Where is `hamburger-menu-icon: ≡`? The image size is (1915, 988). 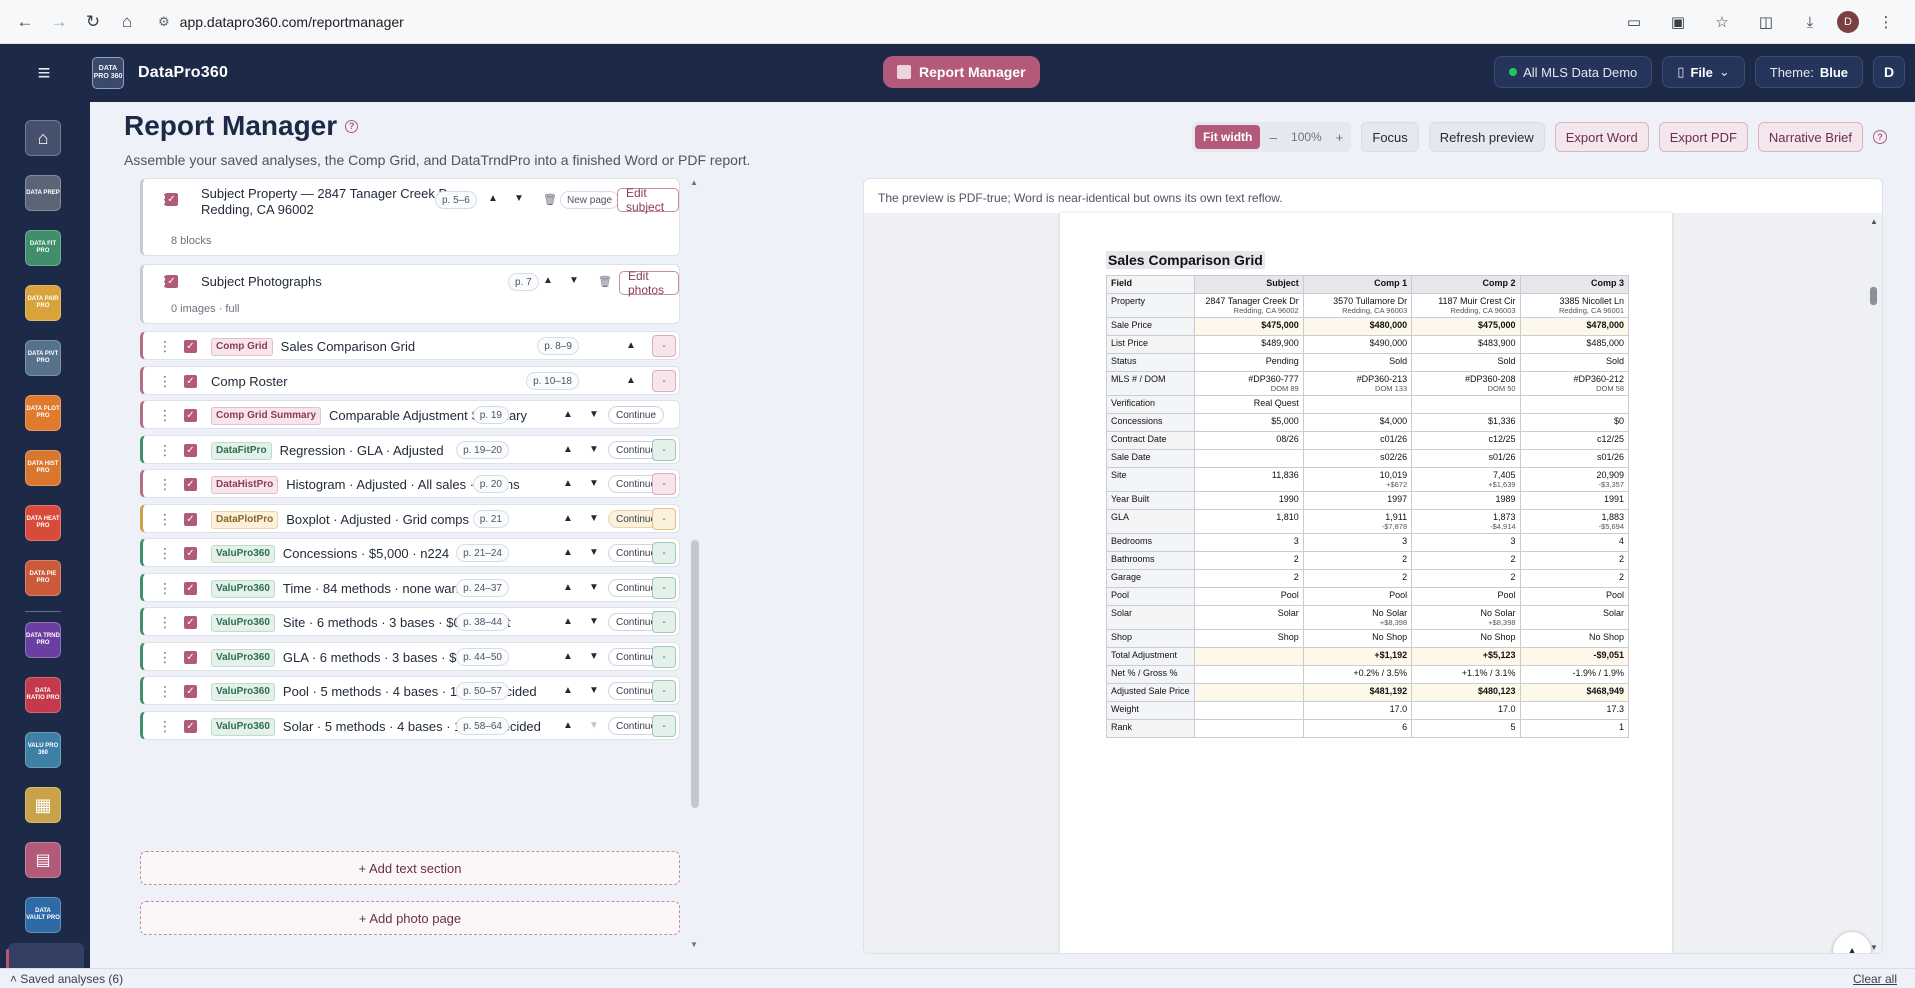 hamburger-menu-icon: ≡ is located at coordinates (44, 72).